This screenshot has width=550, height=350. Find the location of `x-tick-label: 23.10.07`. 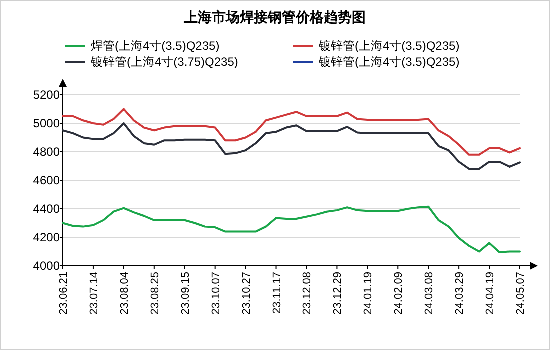

x-tick-label: 23.10.07 is located at coordinates (216, 293).